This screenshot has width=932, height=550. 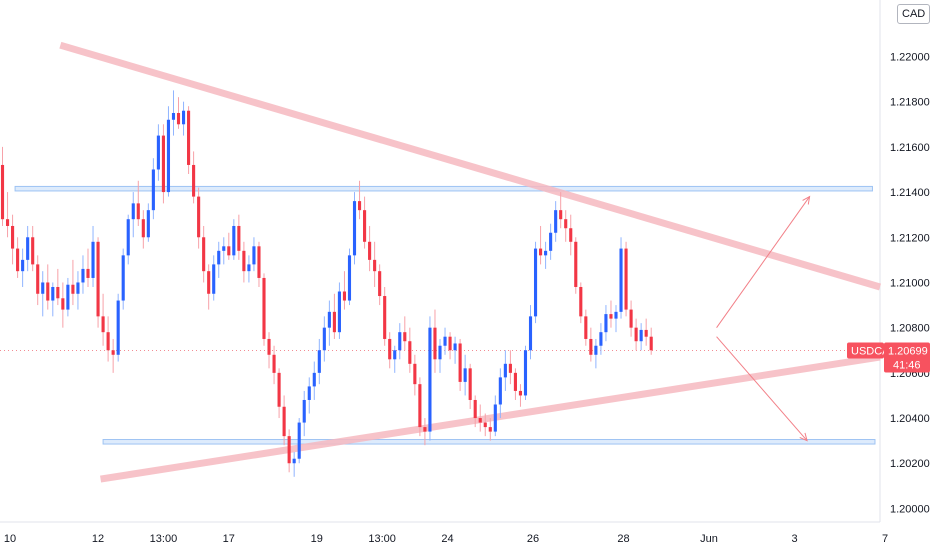 What do you see at coordinates (908, 351) in the screenshot?
I see `price-tag: 1.20699` at bounding box center [908, 351].